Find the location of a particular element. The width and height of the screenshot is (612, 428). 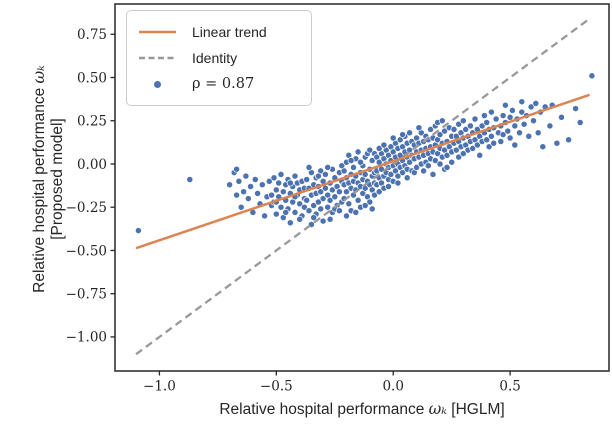

linear-trend-swatch-container is located at coordinates (157, 32).